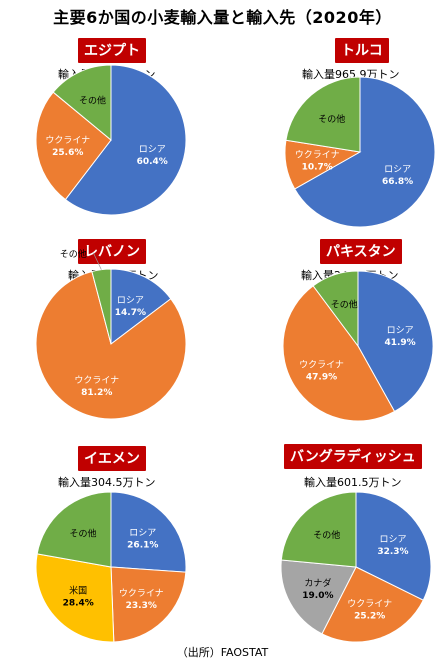 The width and height of the screenshot is (445, 664). What do you see at coordinates (97, 261) in the screenshot?
I see `leader-line` at bounding box center [97, 261].